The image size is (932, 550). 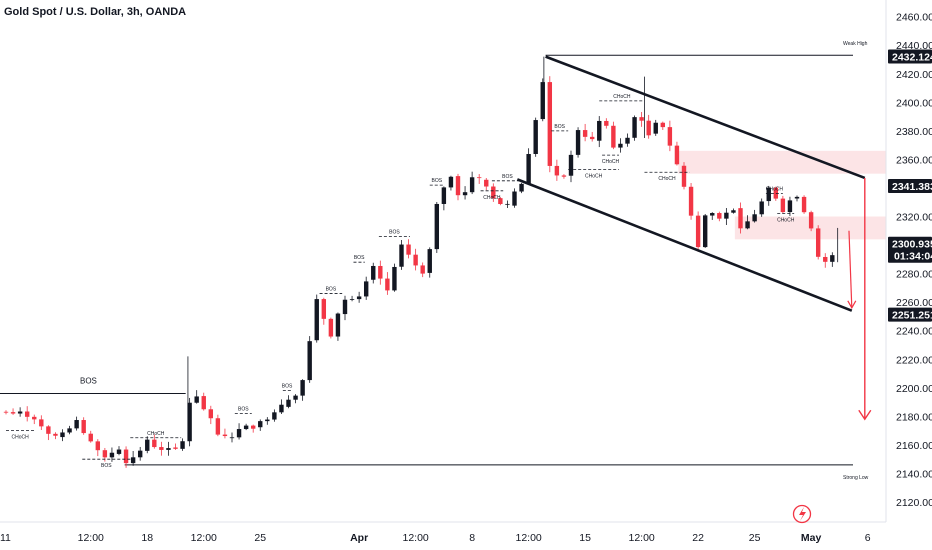 I want to click on supply-zones, so click(x=782, y=195).